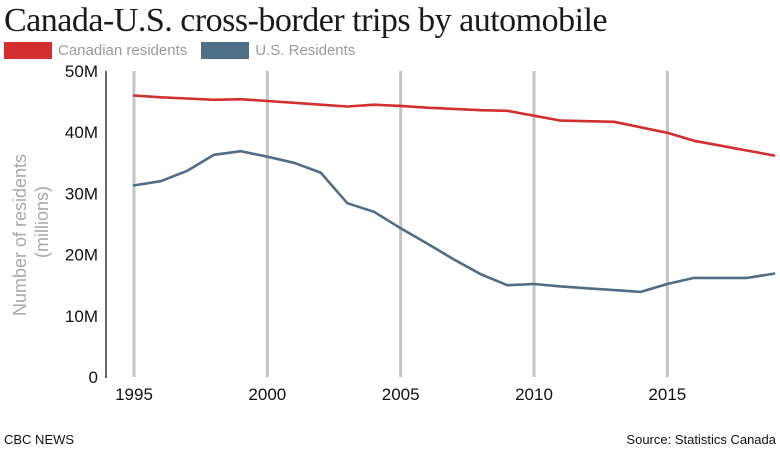 The height and width of the screenshot is (451, 780). I want to click on legend: Canadian residents U.S. Residents, so click(186, 50).